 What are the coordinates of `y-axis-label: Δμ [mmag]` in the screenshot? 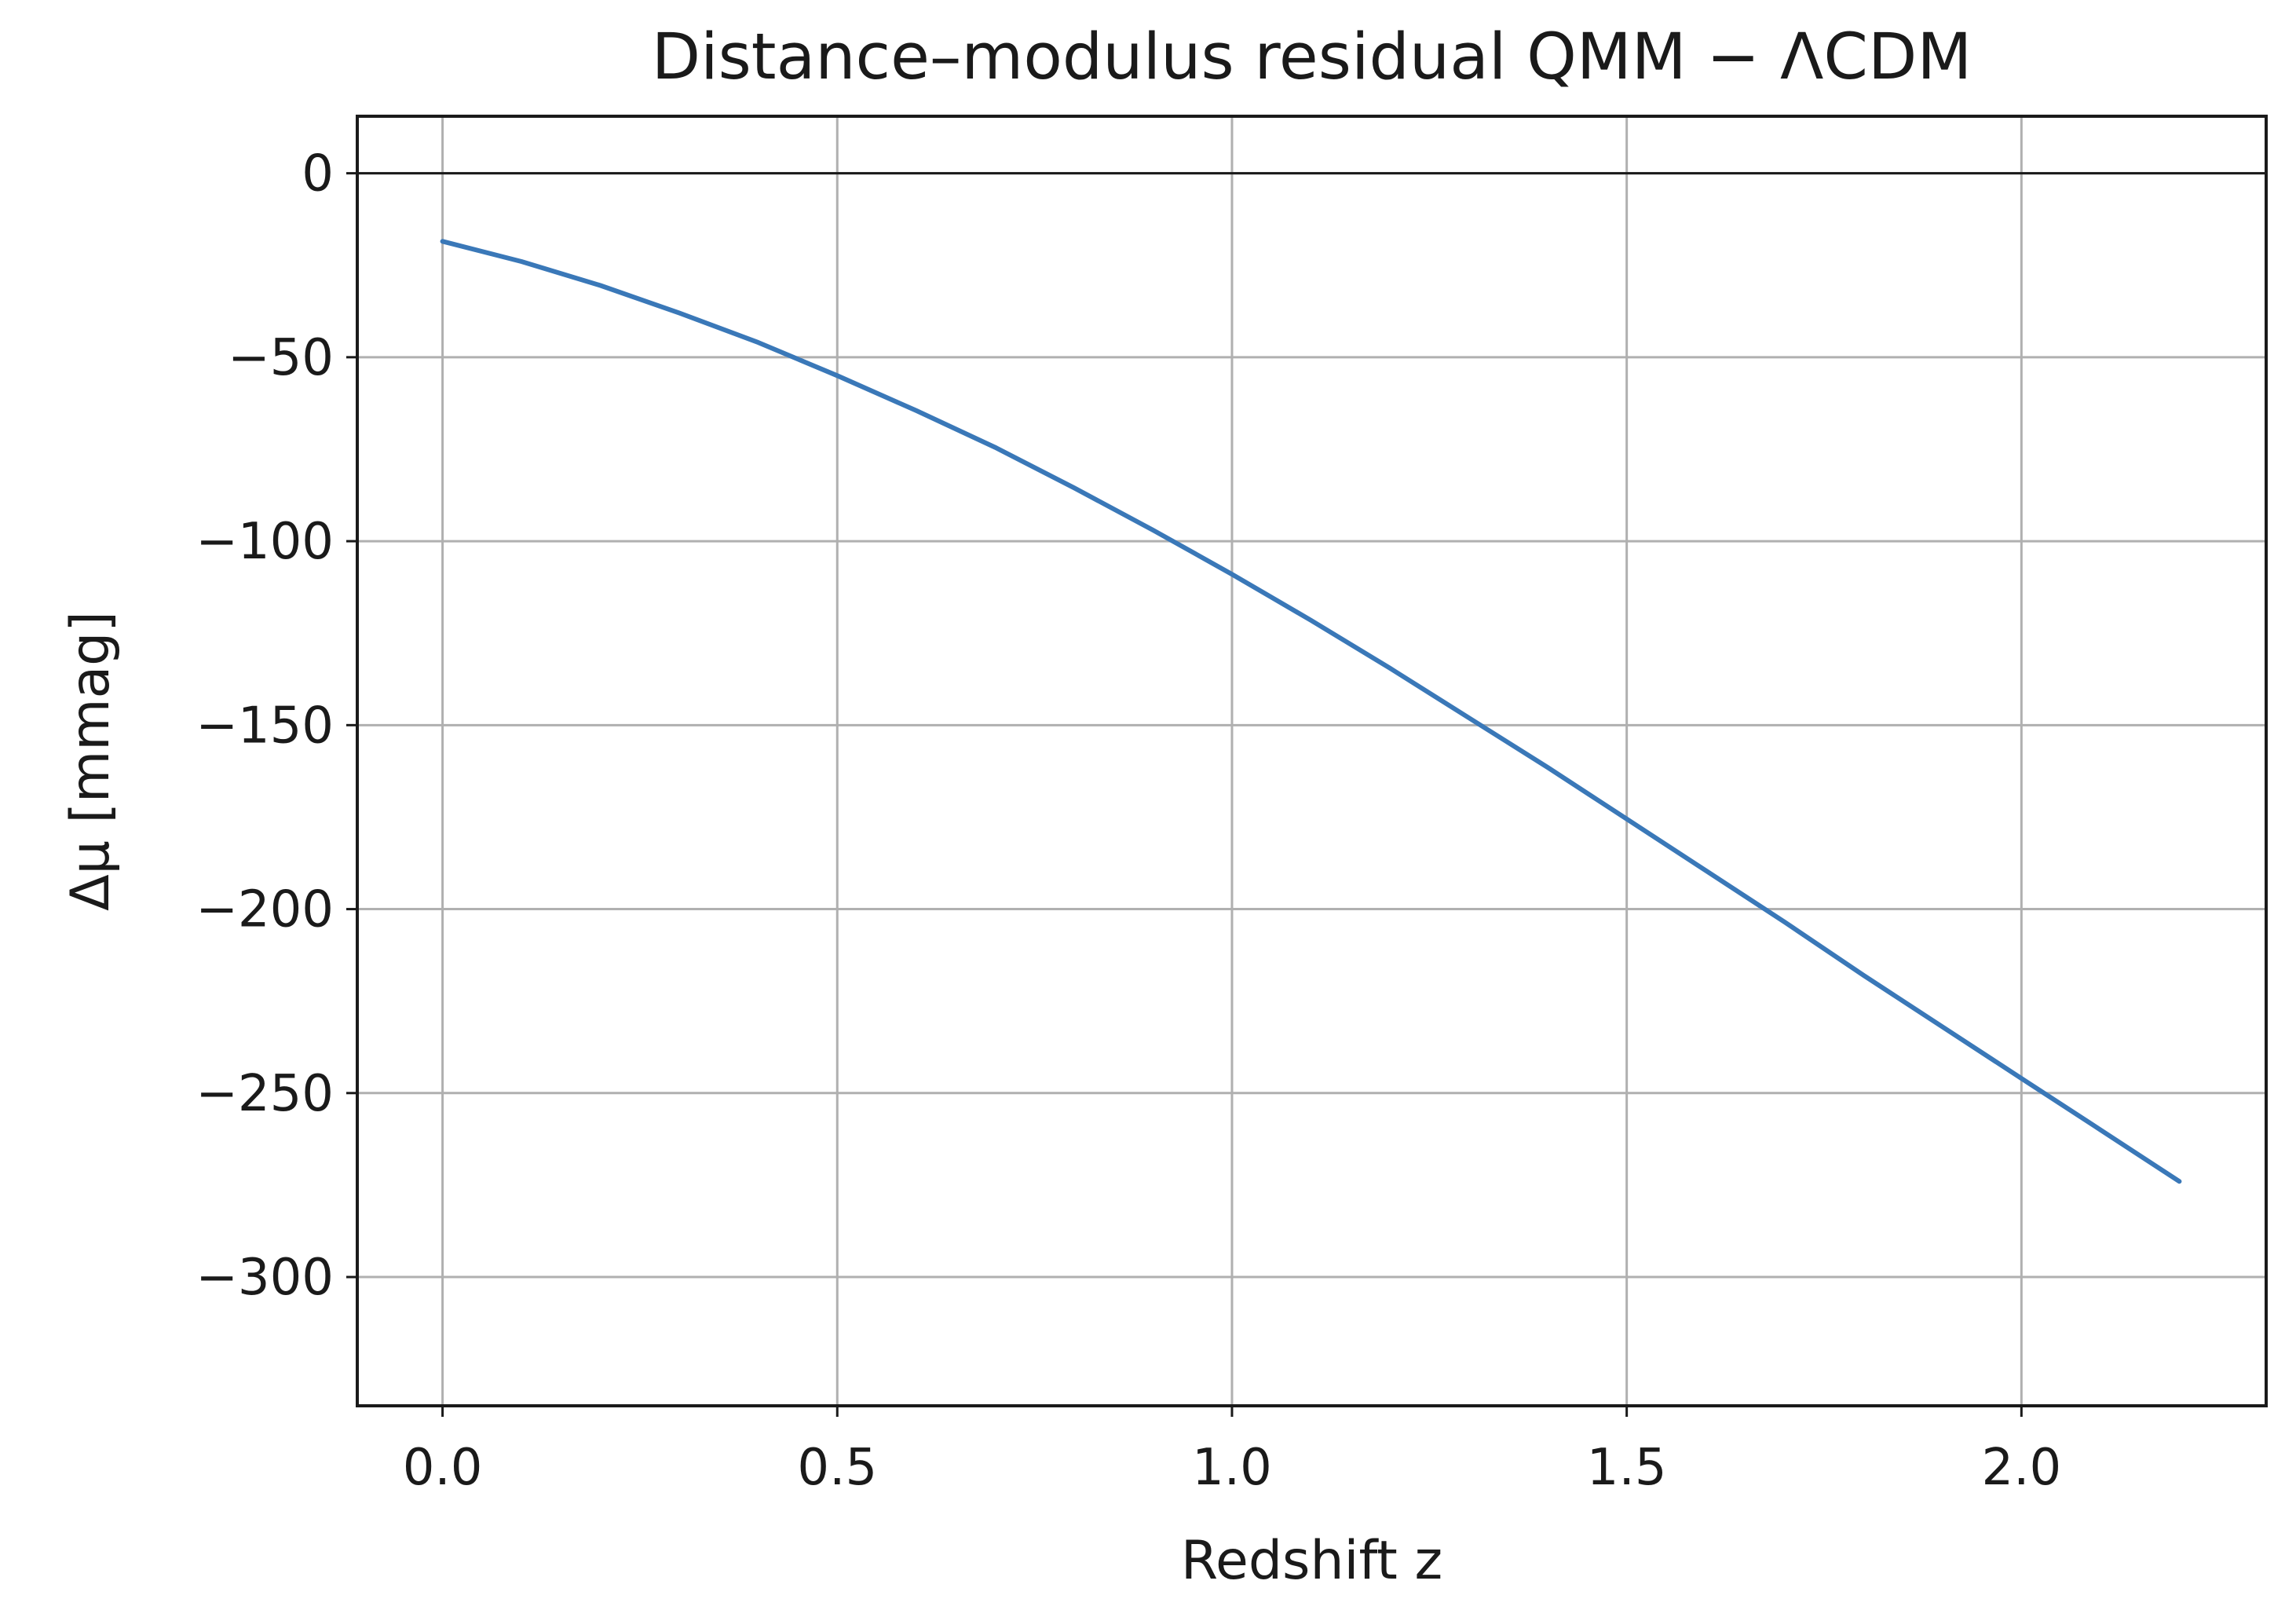 It's located at (91, 761).